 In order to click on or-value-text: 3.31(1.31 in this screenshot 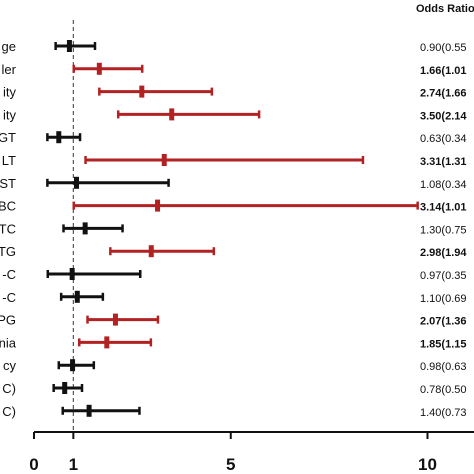, I will do `click(443, 162)`.